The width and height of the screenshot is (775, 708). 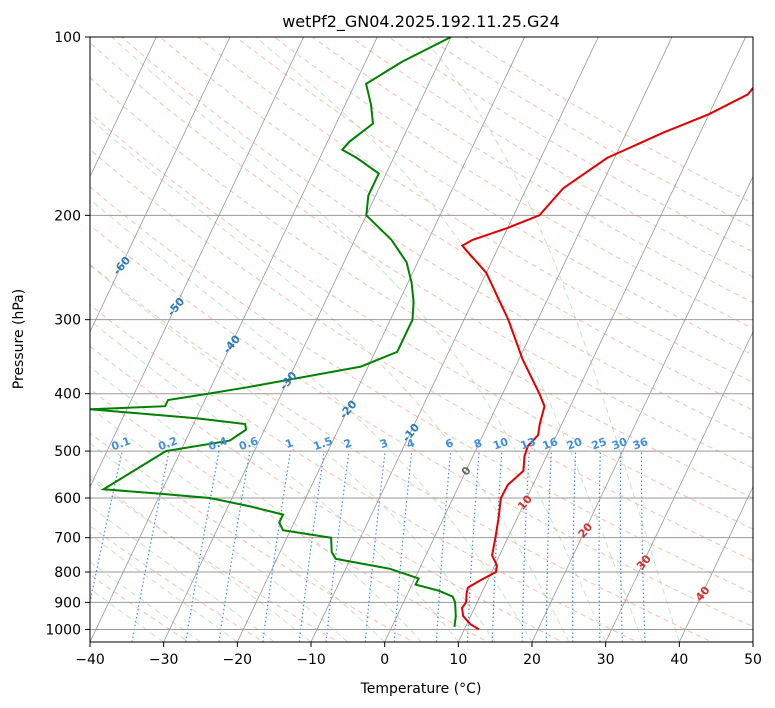 What do you see at coordinates (418, 655) in the screenshot?
I see `x-axis: −40 −30 −20 −10 0 10 20 30 40 50` at bounding box center [418, 655].